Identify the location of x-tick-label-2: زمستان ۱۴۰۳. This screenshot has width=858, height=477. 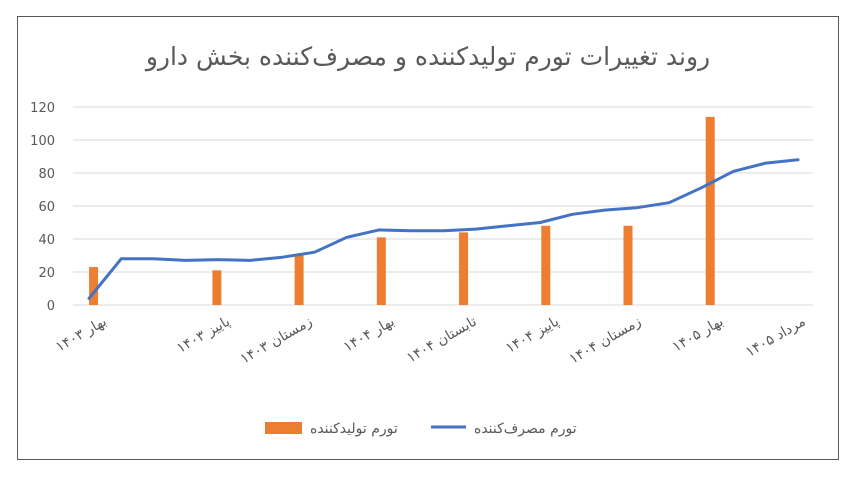
(276, 341).